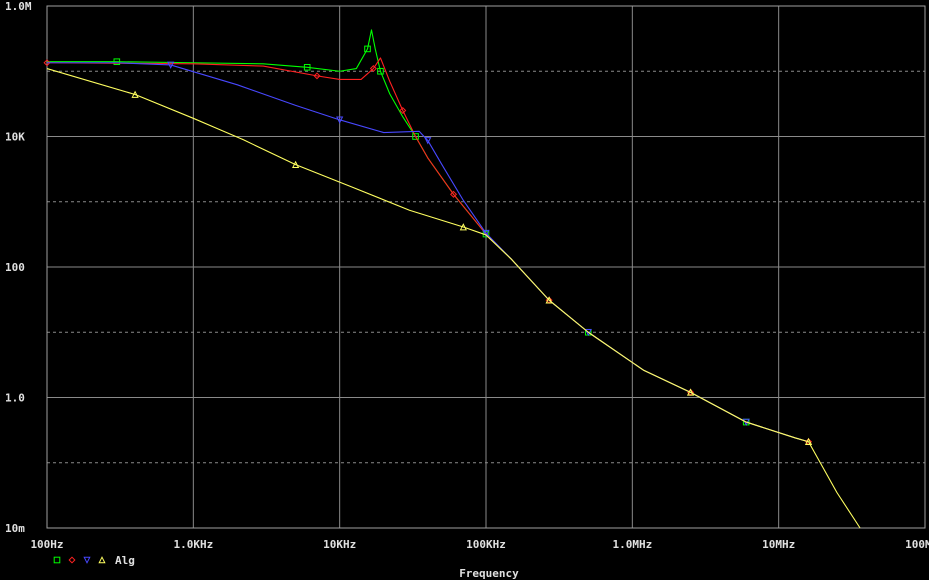 The width and height of the screenshot is (929, 580). What do you see at coordinates (15, 267) in the screenshot?
I see `y-tick-label: 100` at bounding box center [15, 267].